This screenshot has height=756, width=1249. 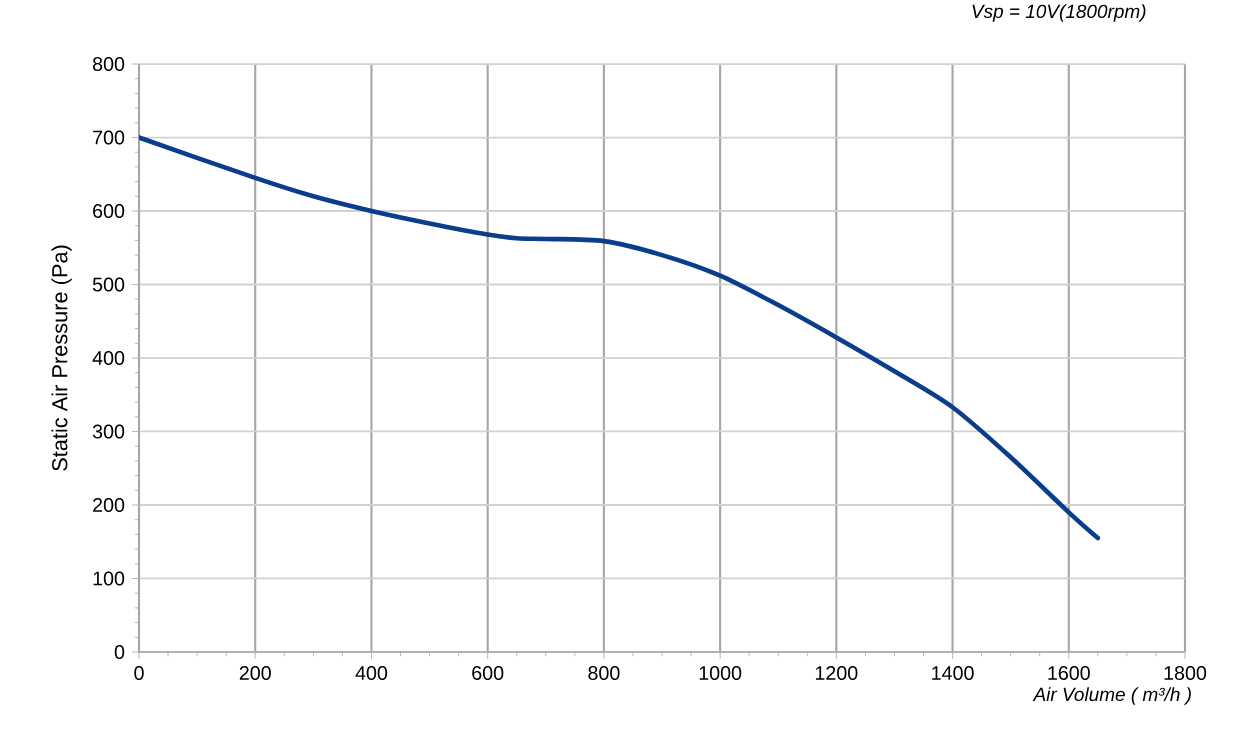 I want to click on y-tick-label: 500, so click(x=108, y=284).